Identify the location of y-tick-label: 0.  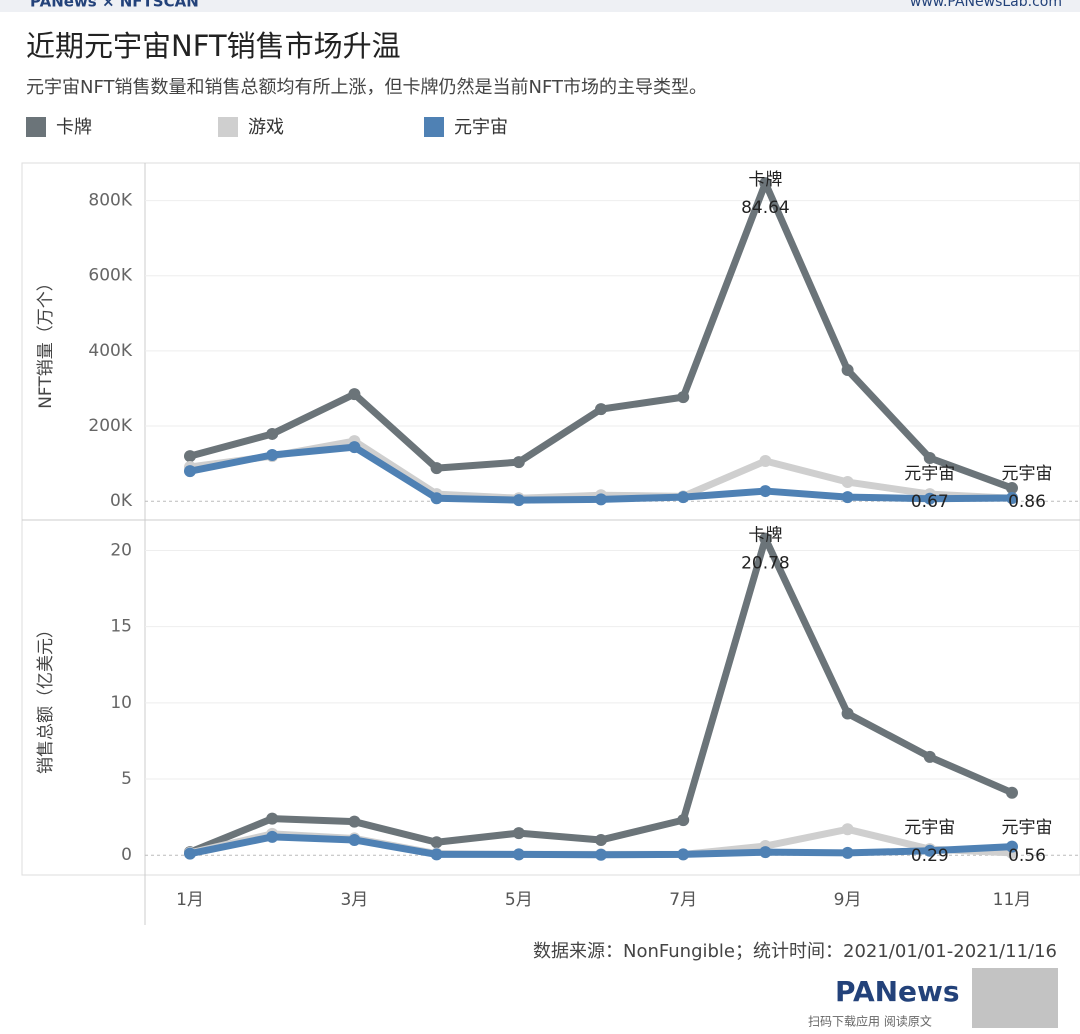
(126, 855).